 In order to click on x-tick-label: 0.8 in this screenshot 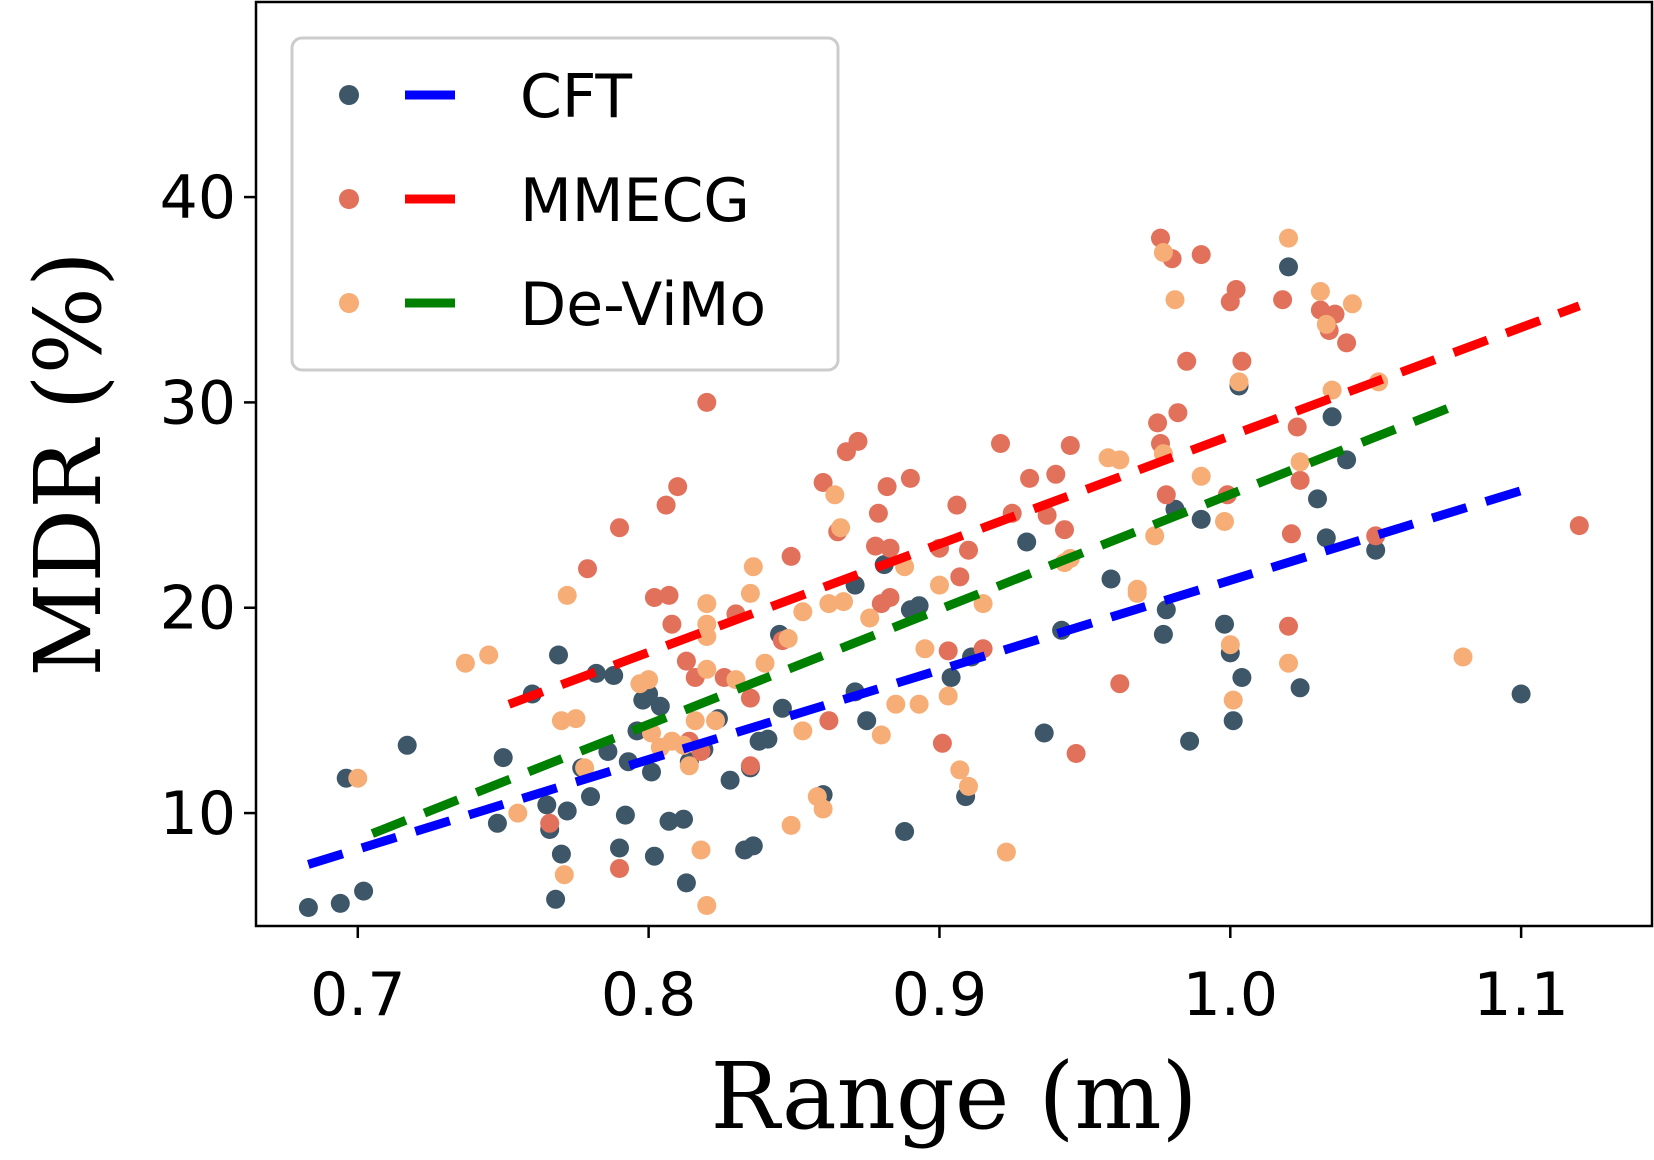, I will do `click(648, 995)`.